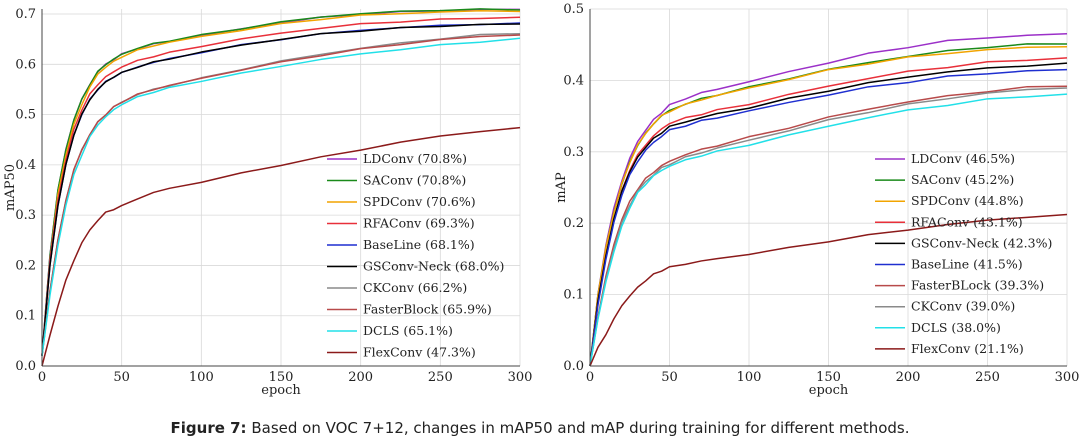  I want to click on legend-entry: RFAConv (43.1%), so click(967, 221).